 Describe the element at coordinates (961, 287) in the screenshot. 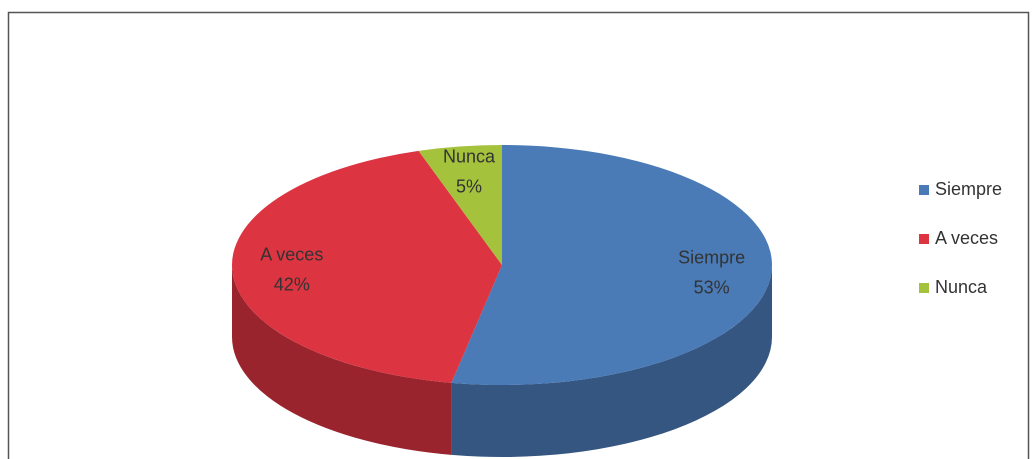

I see `legend-label: Nunca` at that location.